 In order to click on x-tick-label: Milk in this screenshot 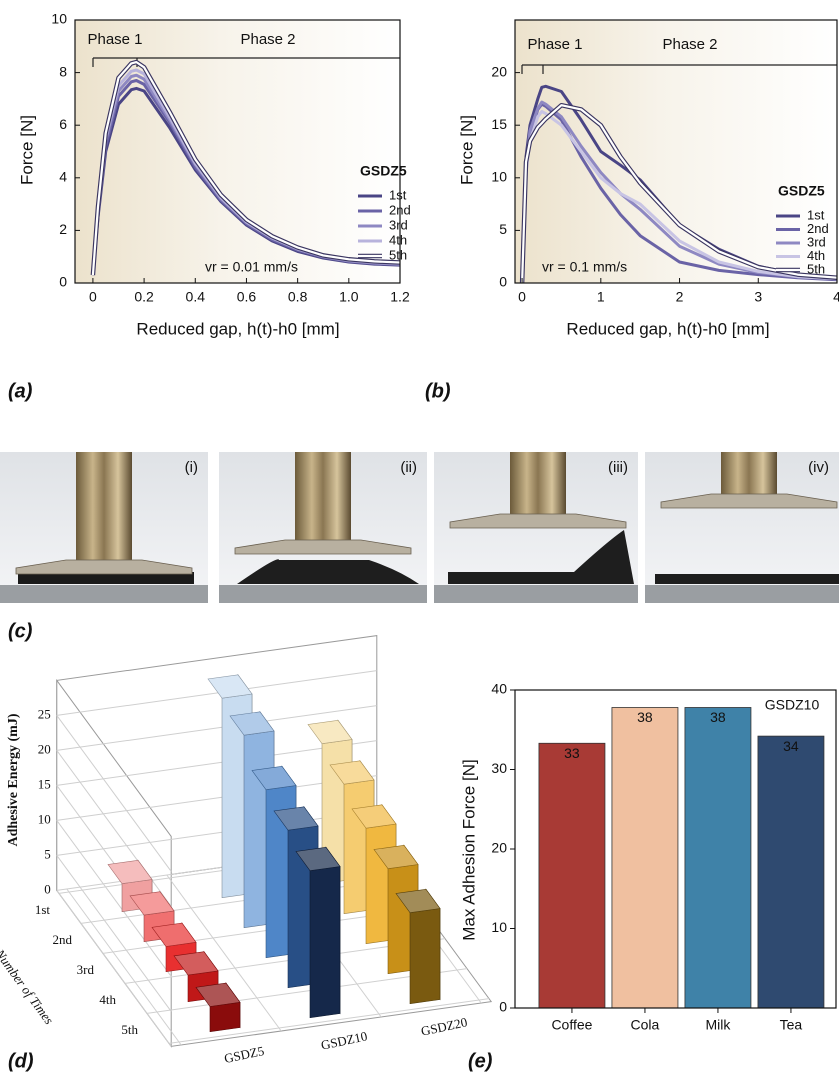, I will do `click(718, 1025)`.